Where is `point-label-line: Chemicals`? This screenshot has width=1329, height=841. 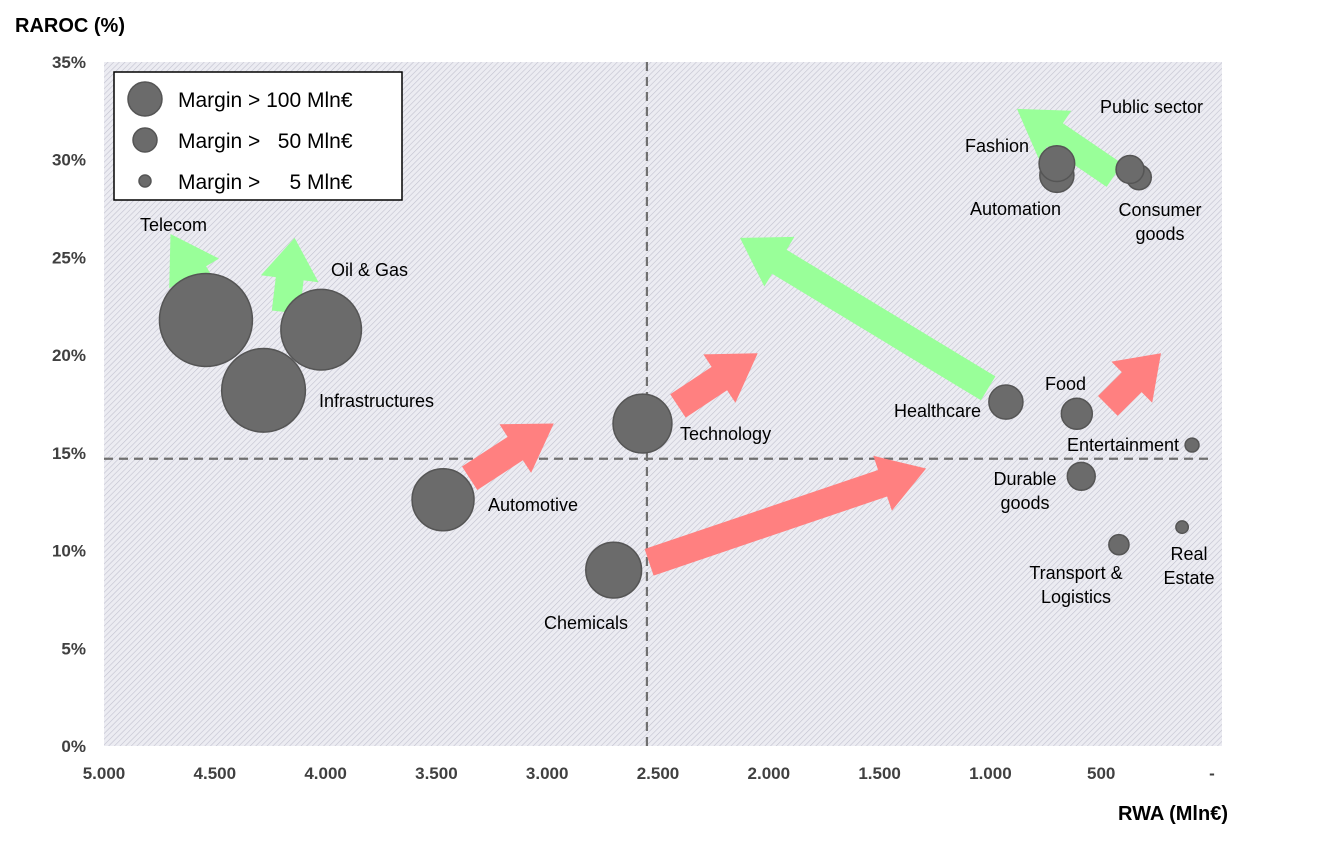 point-label-line: Chemicals is located at coordinates (586, 623).